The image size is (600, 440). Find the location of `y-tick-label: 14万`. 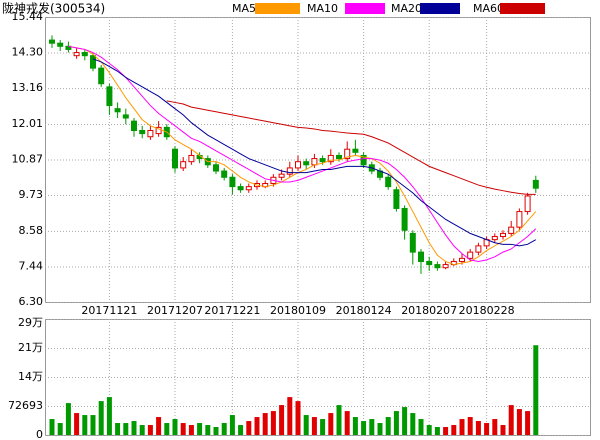

y-tick-label: 14万 is located at coordinates (30, 376).